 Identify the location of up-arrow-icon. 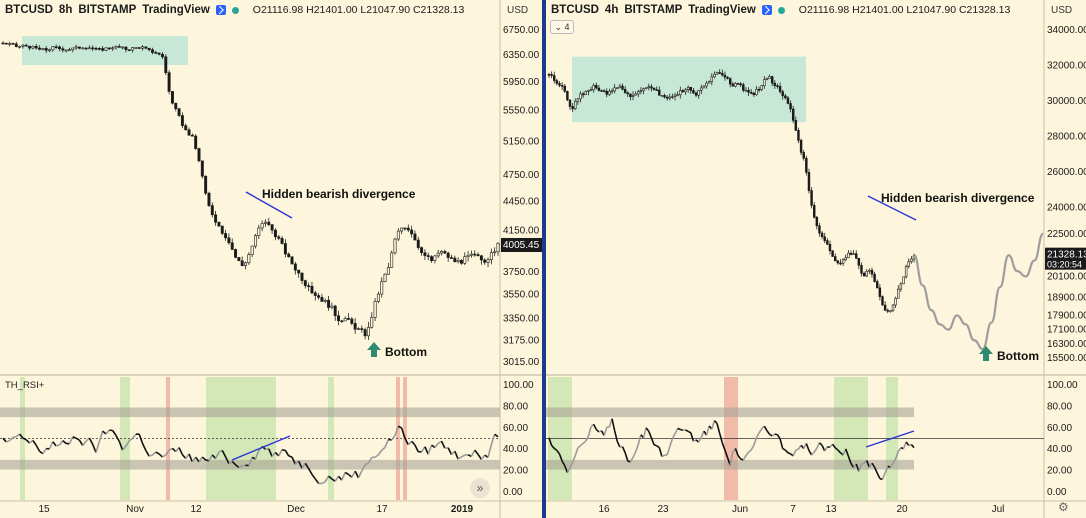
(986, 353).